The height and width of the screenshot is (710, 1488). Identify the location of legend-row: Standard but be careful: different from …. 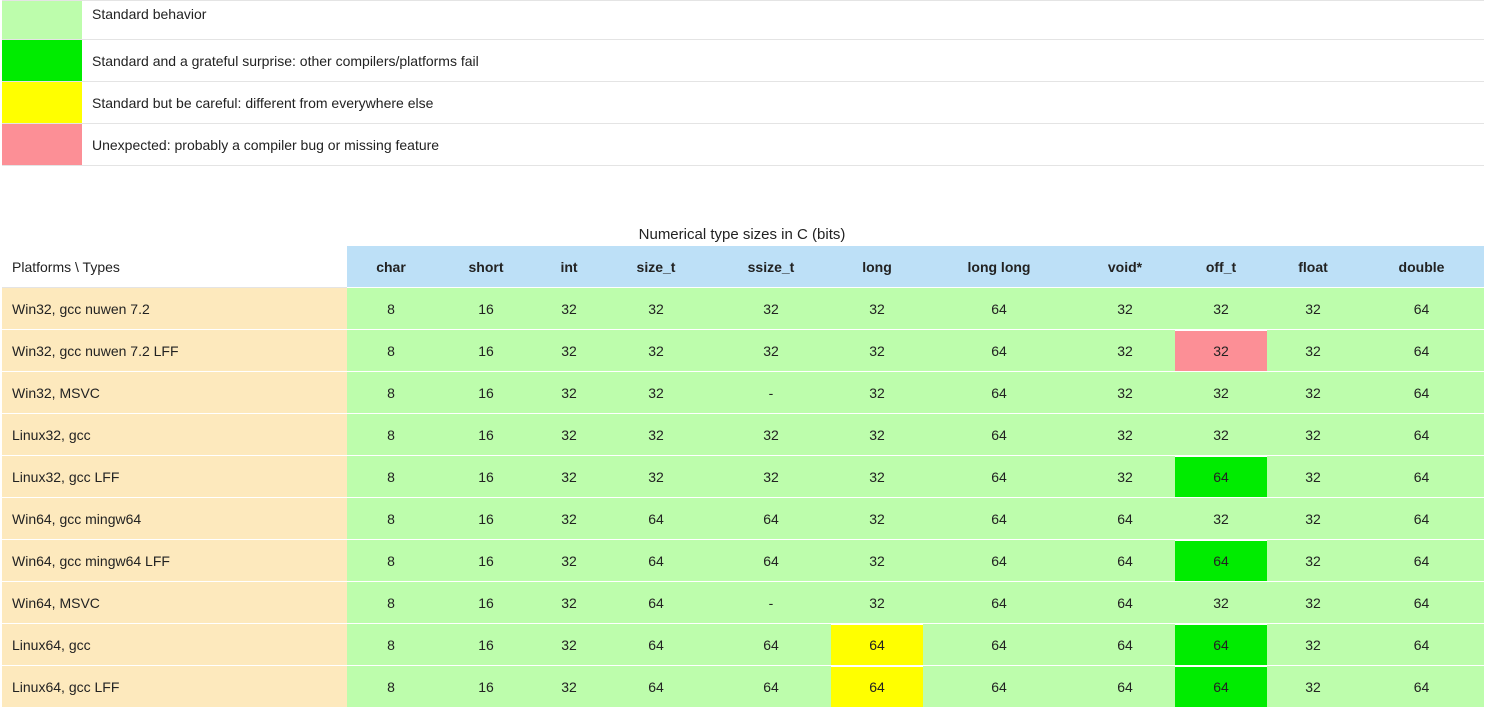
(743, 102).